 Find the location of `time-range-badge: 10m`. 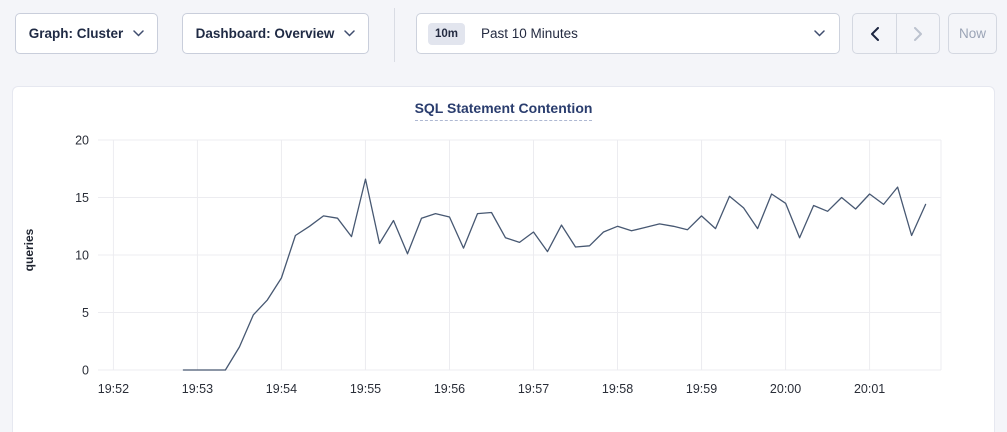

time-range-badge: 10m is located at coordinates (447, 33).